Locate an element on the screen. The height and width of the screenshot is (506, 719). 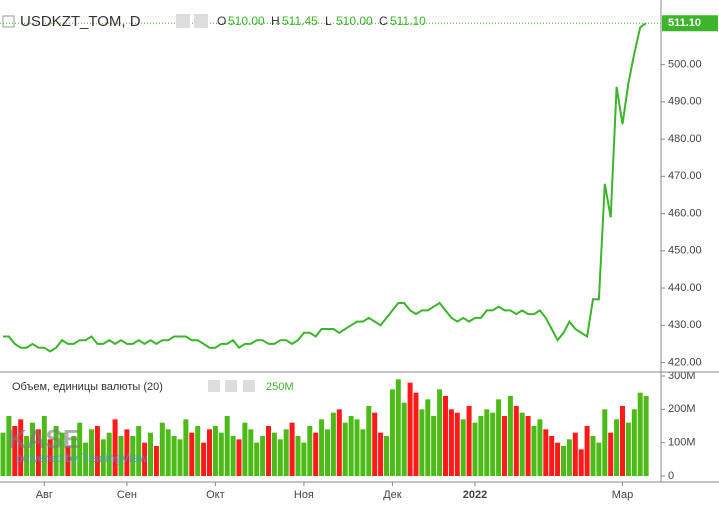
volume-value: 250M is located at coordinates (280, 387).